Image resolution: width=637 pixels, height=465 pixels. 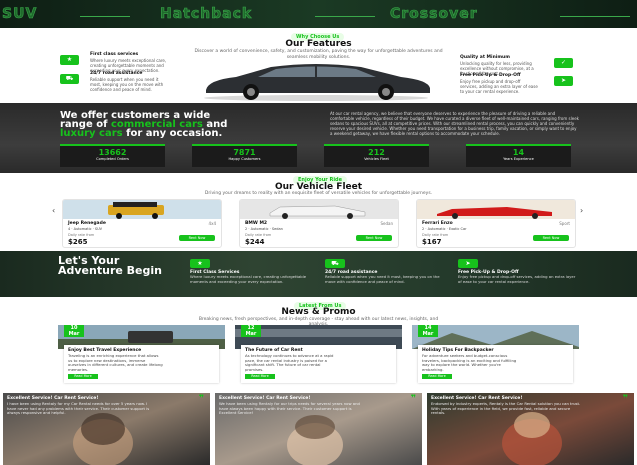 I want to click on category-band: SUV Hatchback Crossover, so click(x=318, y=14).